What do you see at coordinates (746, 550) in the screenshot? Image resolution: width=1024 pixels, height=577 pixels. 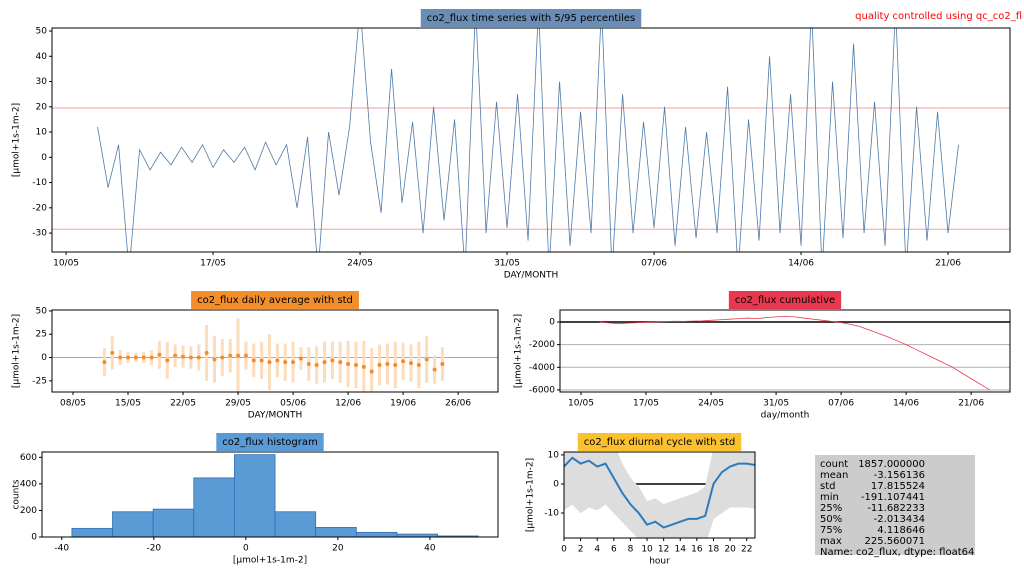 I see `x-tick-label: 22` at bounding box center [746, 550].